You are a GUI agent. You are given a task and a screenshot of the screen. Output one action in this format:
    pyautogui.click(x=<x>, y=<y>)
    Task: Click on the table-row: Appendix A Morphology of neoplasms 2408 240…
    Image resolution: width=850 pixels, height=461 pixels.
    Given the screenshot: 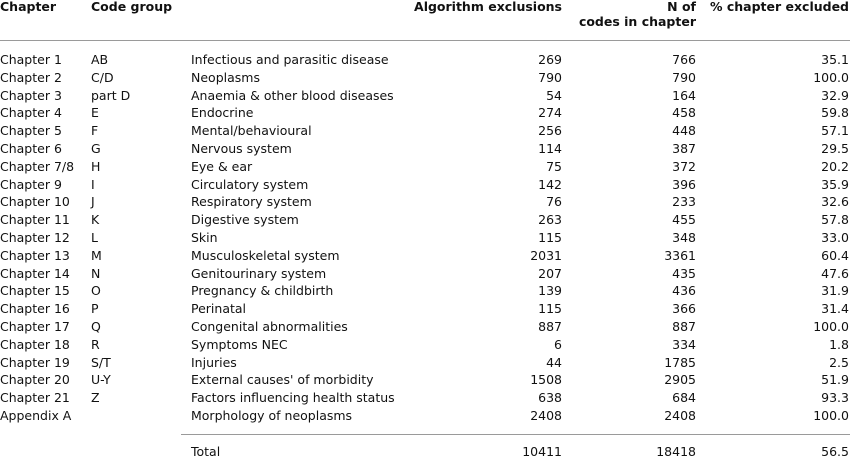 What is the action you would take?
    pyautogui.click(x=425, y=416)
    